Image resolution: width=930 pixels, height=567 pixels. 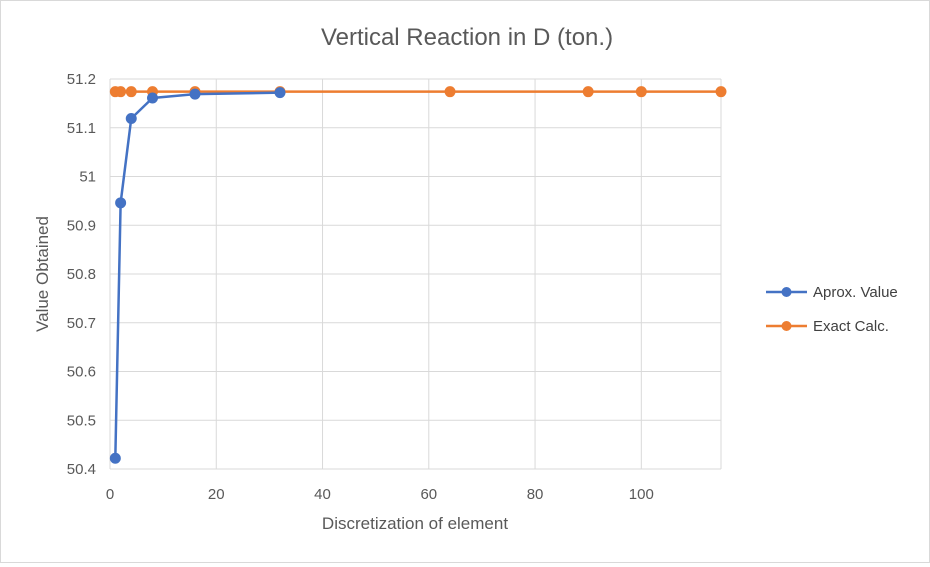 I want to click on y-tick-label: 50.5, so click(x=81, y=420).